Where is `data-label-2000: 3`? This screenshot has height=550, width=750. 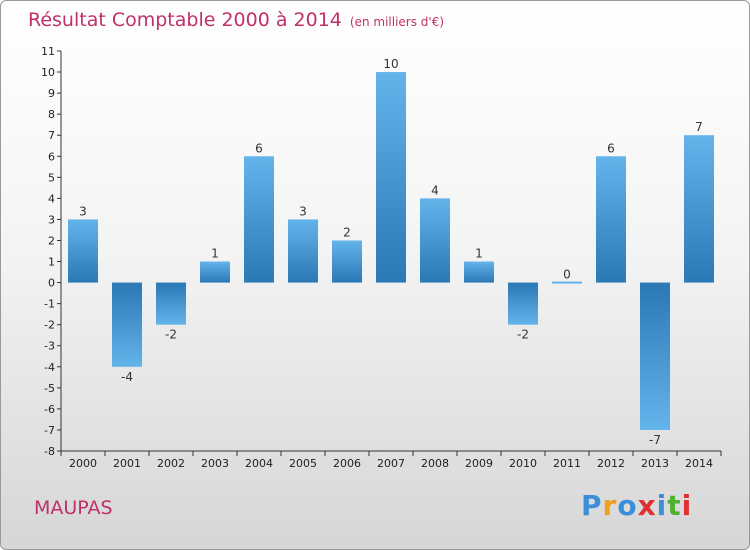
data-label-2000: 3 is located at coordinates (83, 211).